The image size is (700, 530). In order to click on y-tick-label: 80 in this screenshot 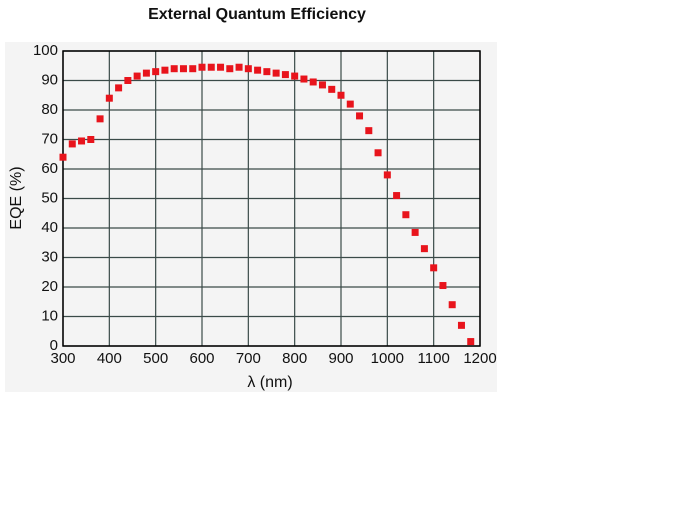, I will do `click(49, 109)`.